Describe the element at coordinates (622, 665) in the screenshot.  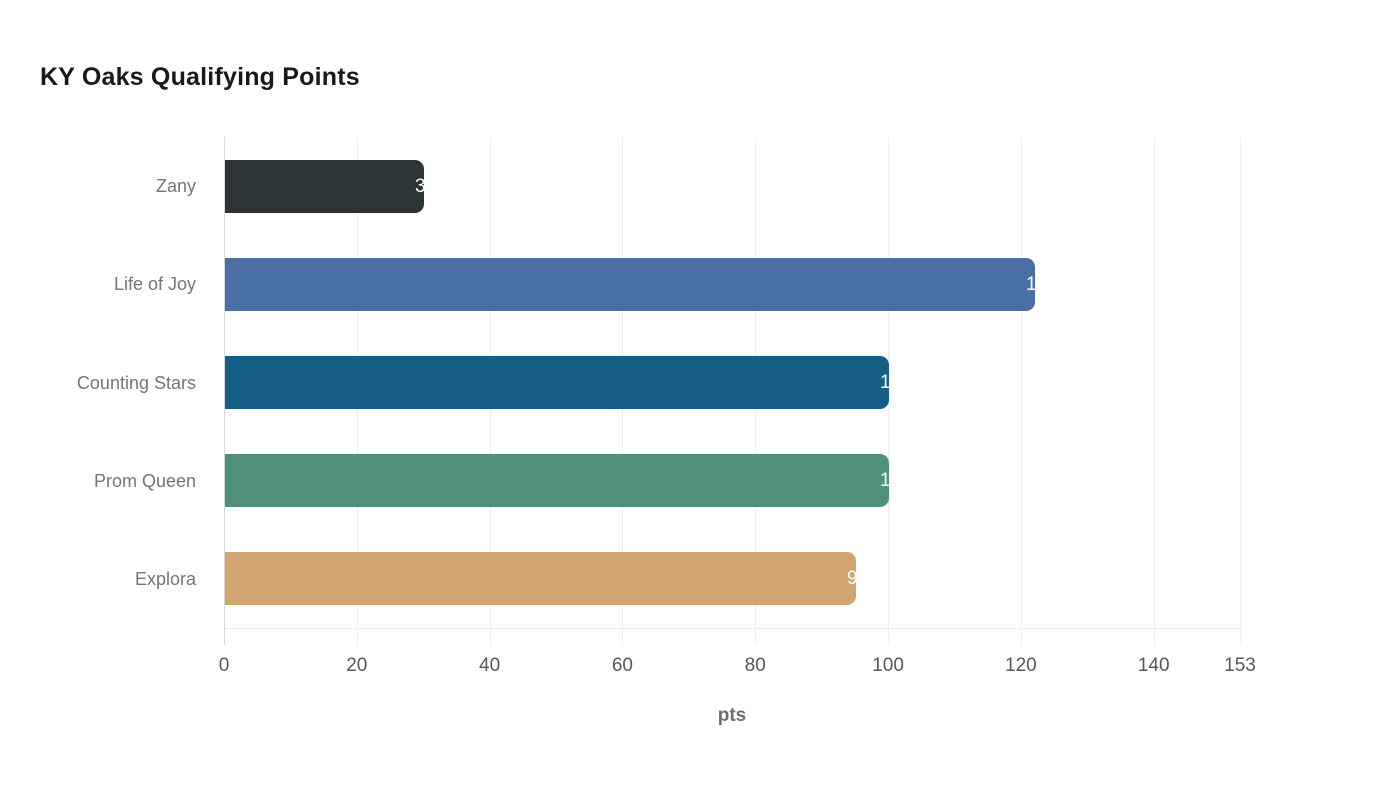
I see `x-tick-label-60: 60` at that location.